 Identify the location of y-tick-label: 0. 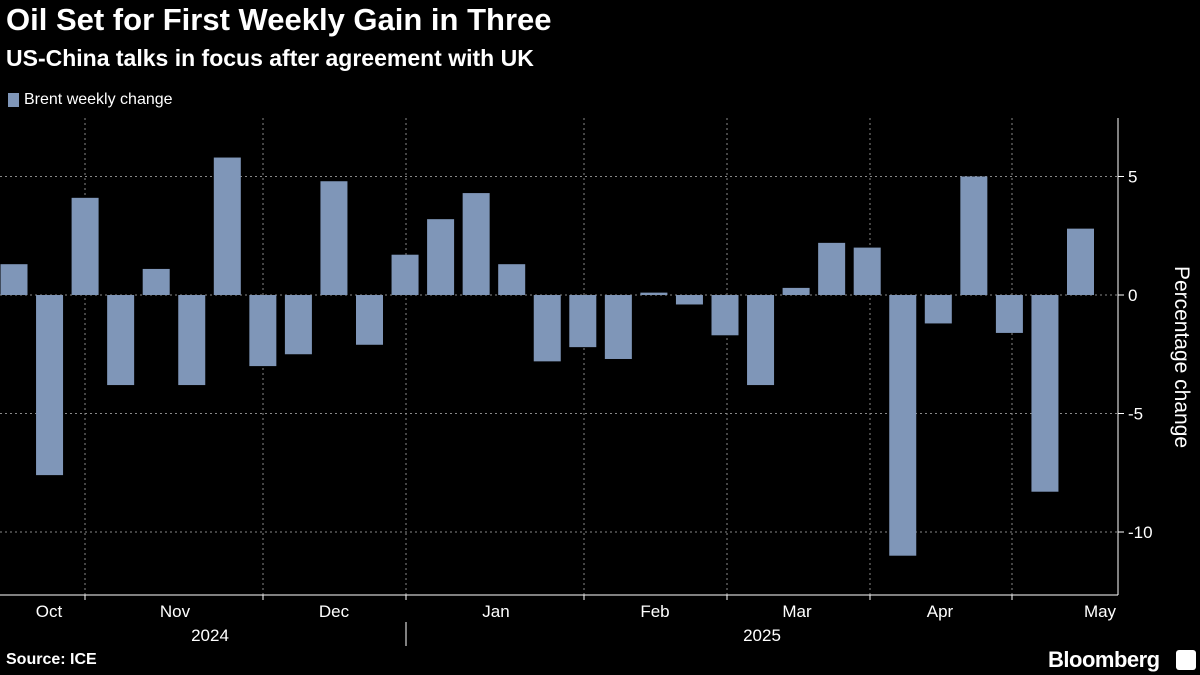
(1132, 295).